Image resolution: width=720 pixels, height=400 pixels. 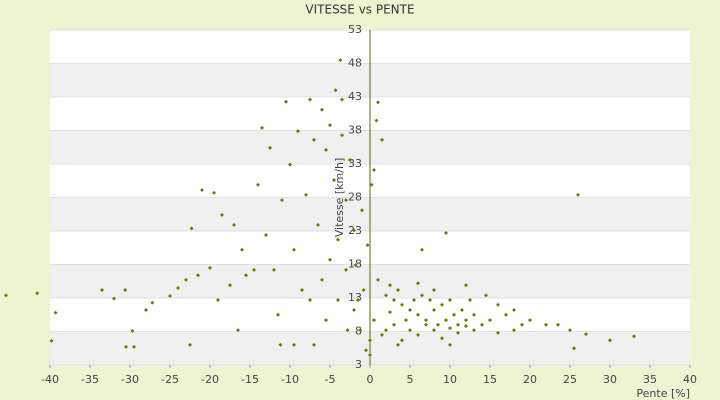 I want to click on y-tick-label: 13, so click(x=355, y=297).